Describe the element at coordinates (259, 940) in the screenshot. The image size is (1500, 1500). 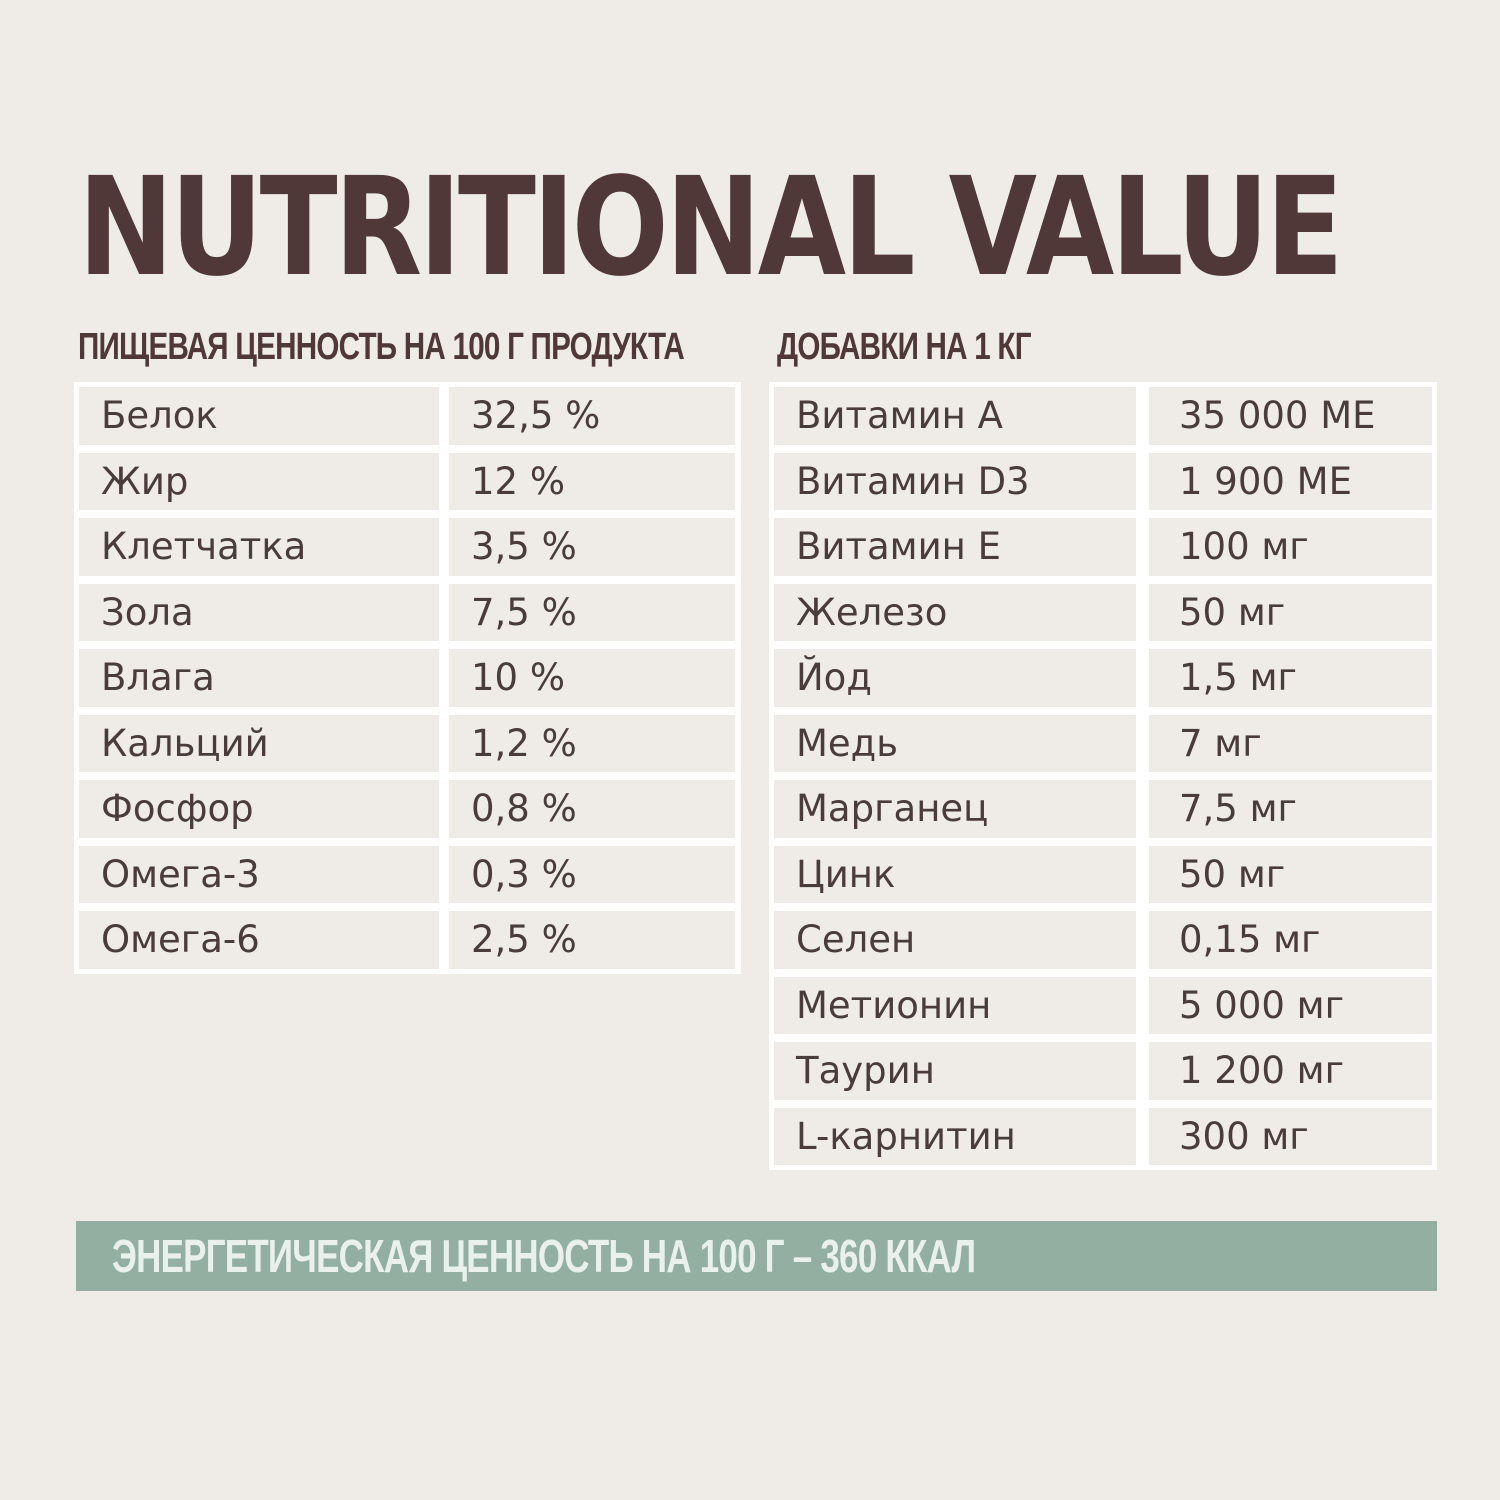
I see `nutrient-name: Омега-6` at that location.